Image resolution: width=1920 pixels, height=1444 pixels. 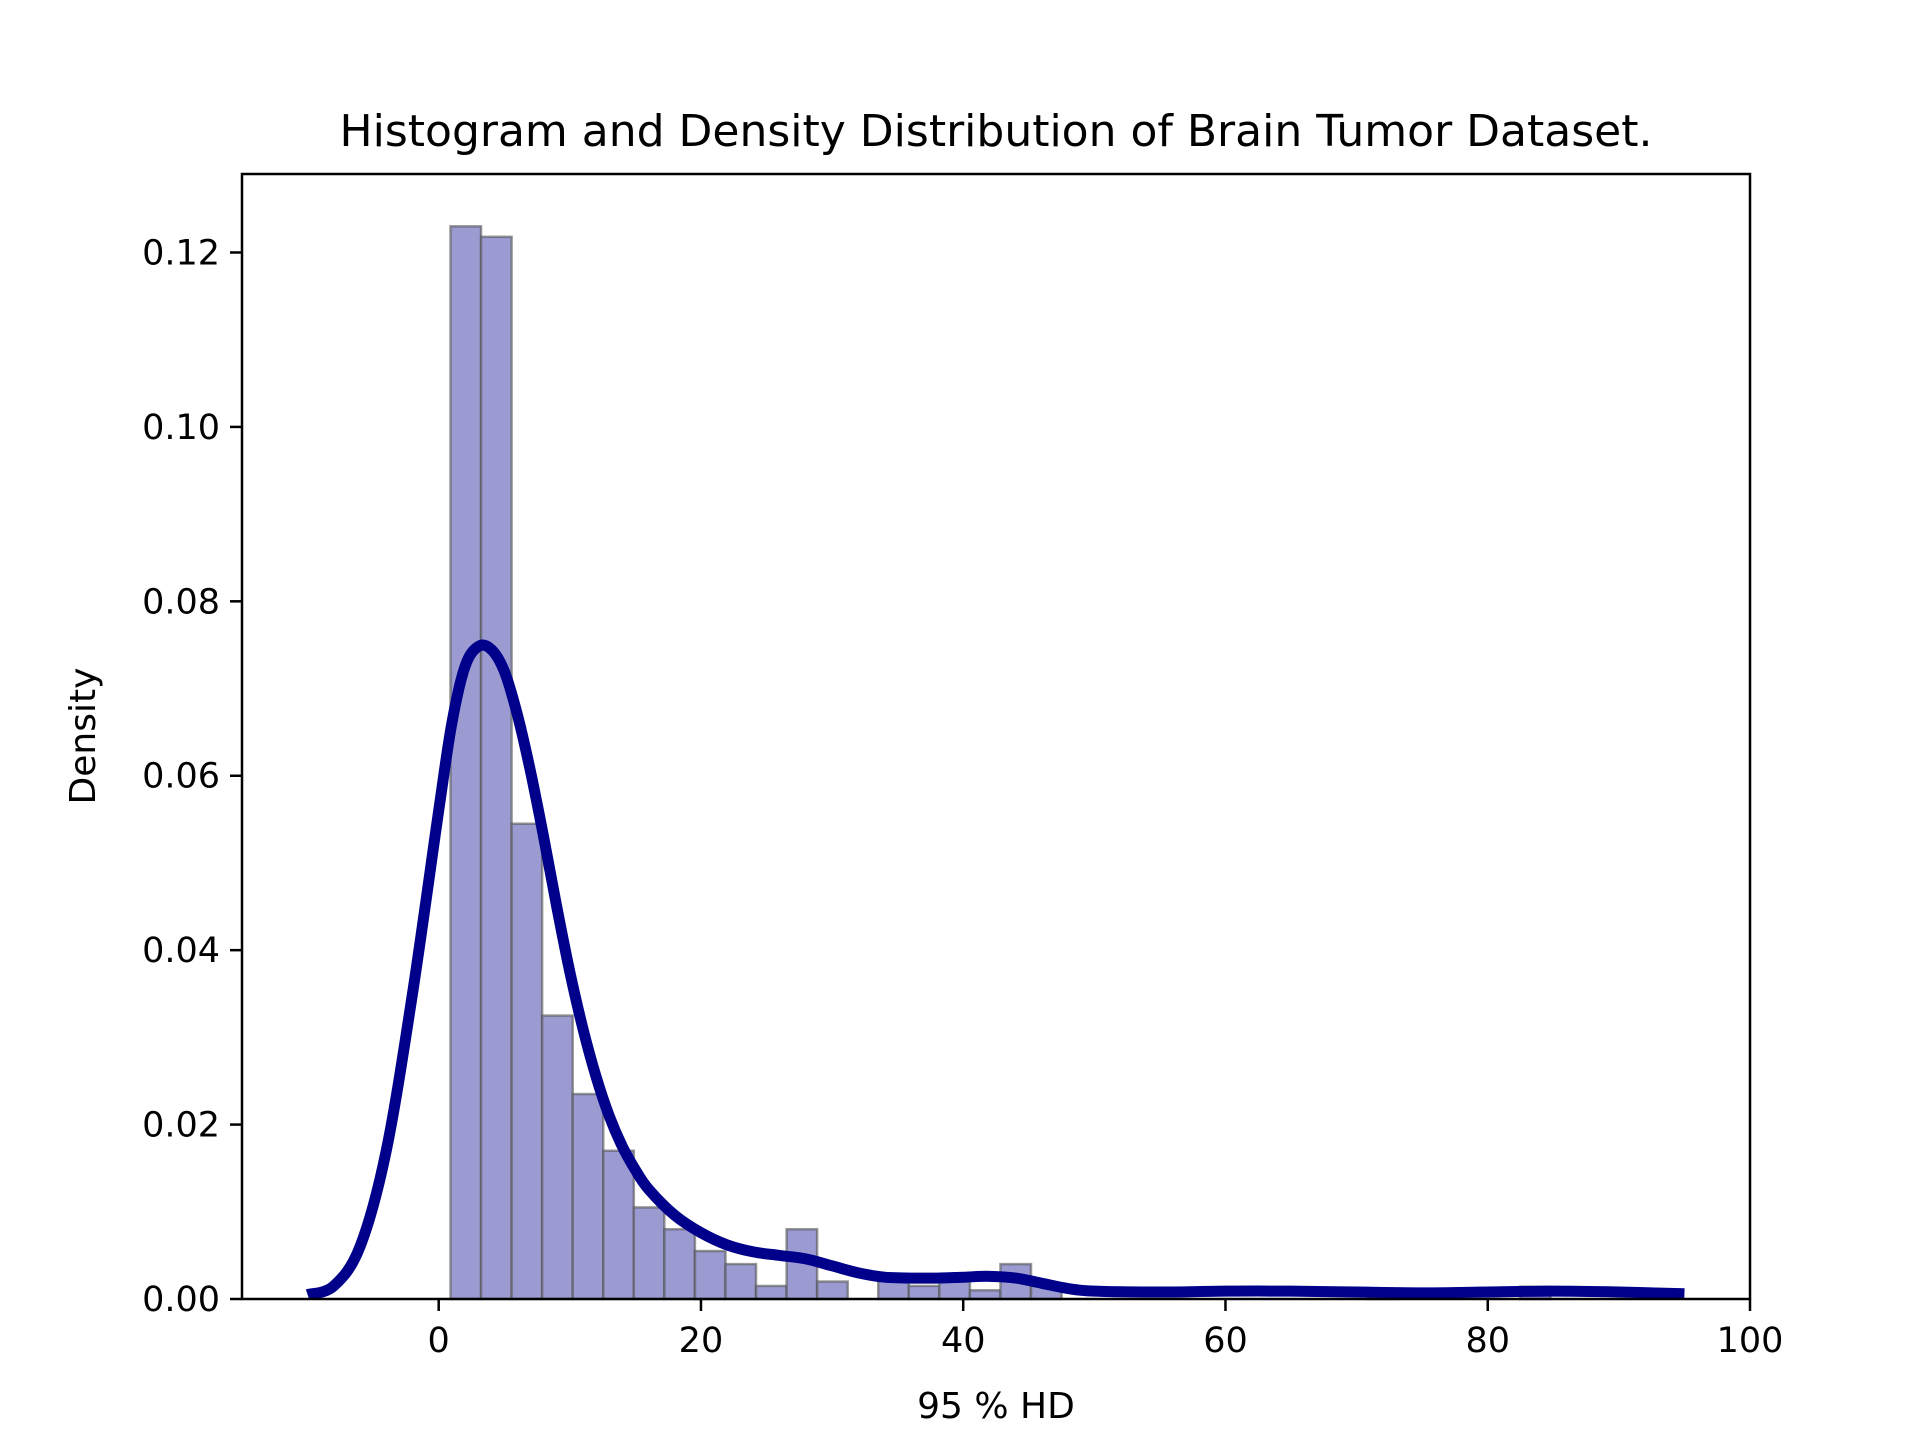 I want to click on x-axis-label: 95 % HD, so click(x=996, y=1406).